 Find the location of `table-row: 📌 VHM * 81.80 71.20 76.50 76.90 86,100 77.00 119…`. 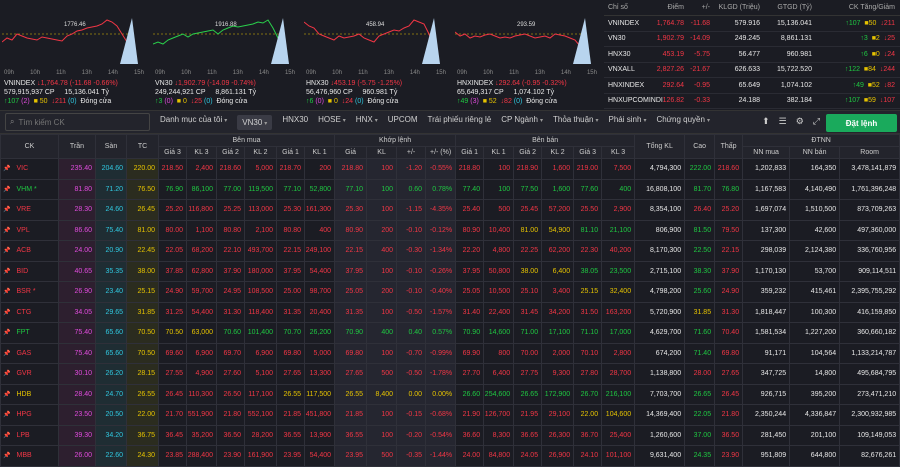

table-row: 📌 VHM * 81.80 71.20 76.50 76.90 86,100 77.00 119… is located at coordinates (450, 189).